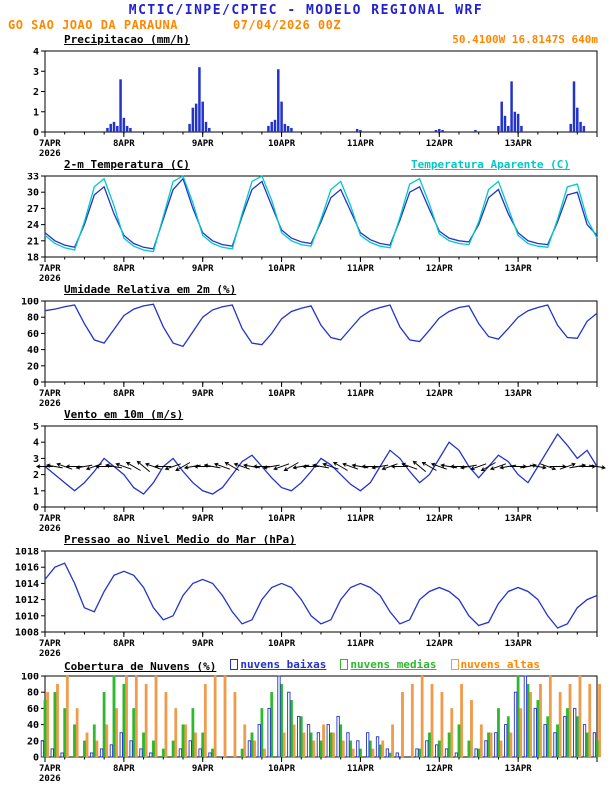 The width and height of the screenshot is (612, 792). Describe the element at coordinates (33, 258) in the screenshot. I see `svg-text: 18` at that location.